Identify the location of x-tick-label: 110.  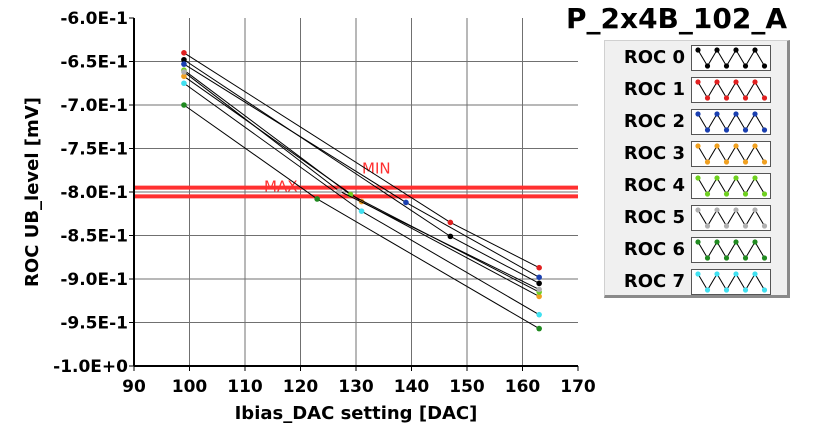
(245, 387).